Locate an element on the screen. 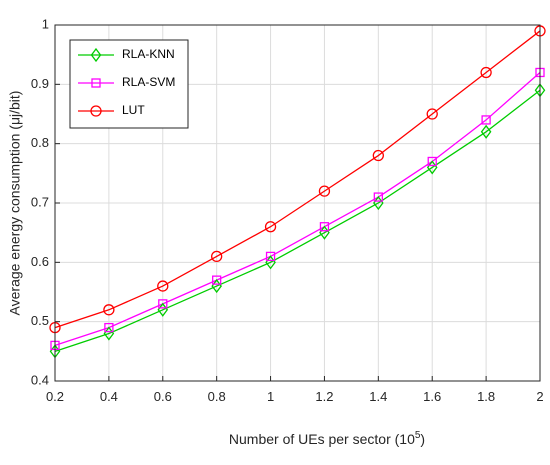  y-tick-label: 0.7 is located at coordinates (40, 201).